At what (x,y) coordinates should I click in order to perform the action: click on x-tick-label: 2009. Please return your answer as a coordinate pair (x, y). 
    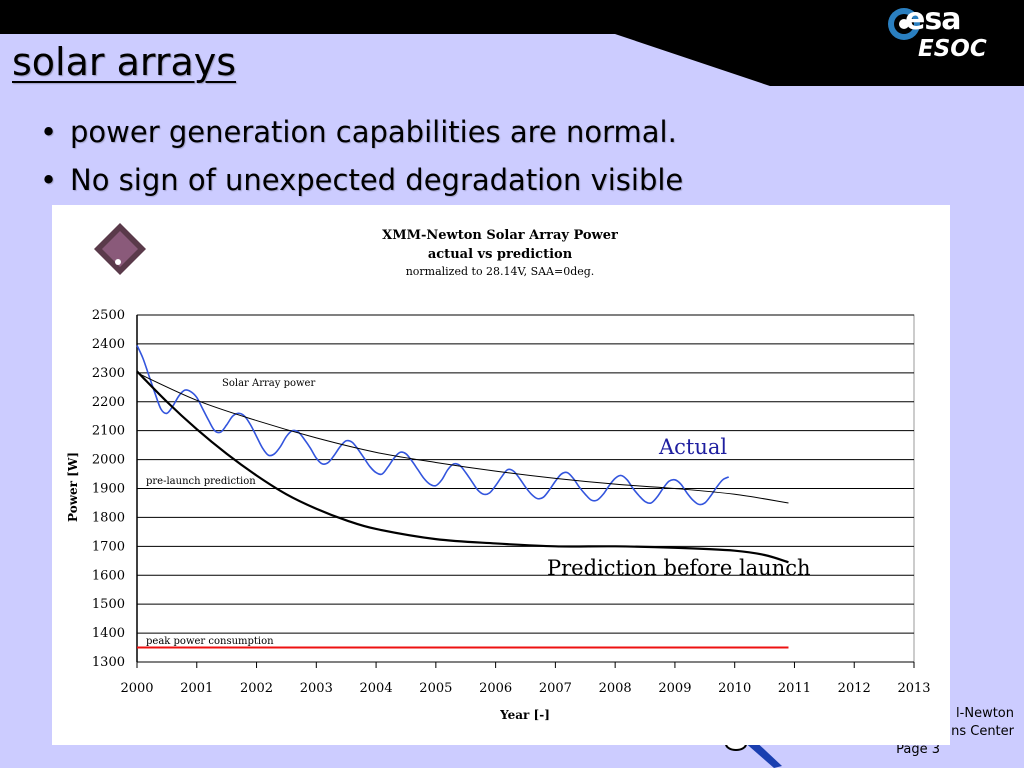
    Looking at the image, I should click on (674, 688).